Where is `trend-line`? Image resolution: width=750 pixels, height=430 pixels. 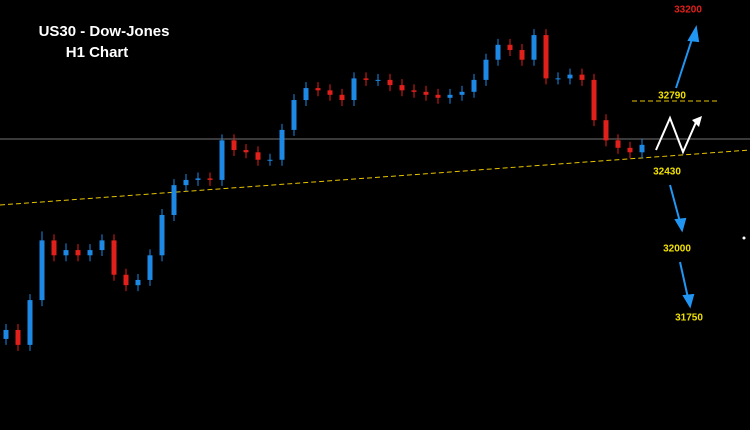
trend-line is located at coordinates (375, 177).